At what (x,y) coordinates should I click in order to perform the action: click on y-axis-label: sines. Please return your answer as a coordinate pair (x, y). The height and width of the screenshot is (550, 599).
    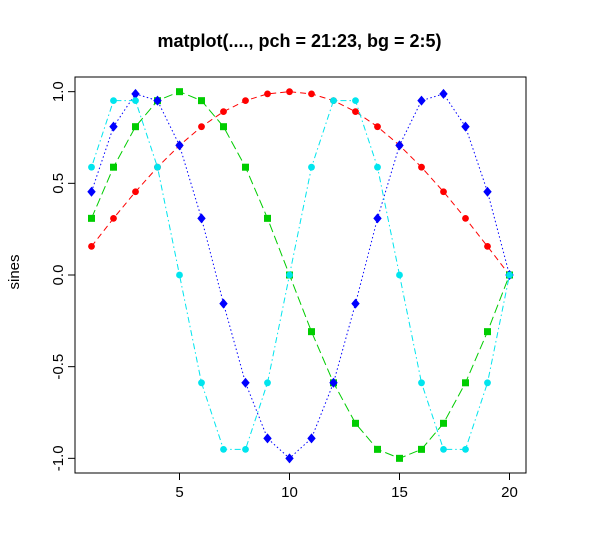
    Looking at the image, I should click on (14, 271).